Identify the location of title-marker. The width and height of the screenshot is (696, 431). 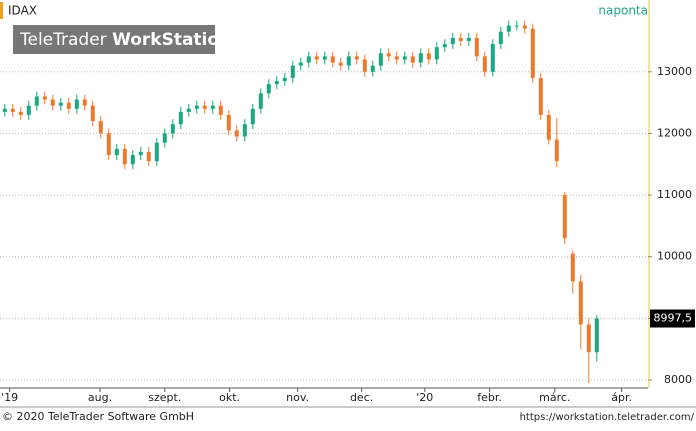
(1, 10).